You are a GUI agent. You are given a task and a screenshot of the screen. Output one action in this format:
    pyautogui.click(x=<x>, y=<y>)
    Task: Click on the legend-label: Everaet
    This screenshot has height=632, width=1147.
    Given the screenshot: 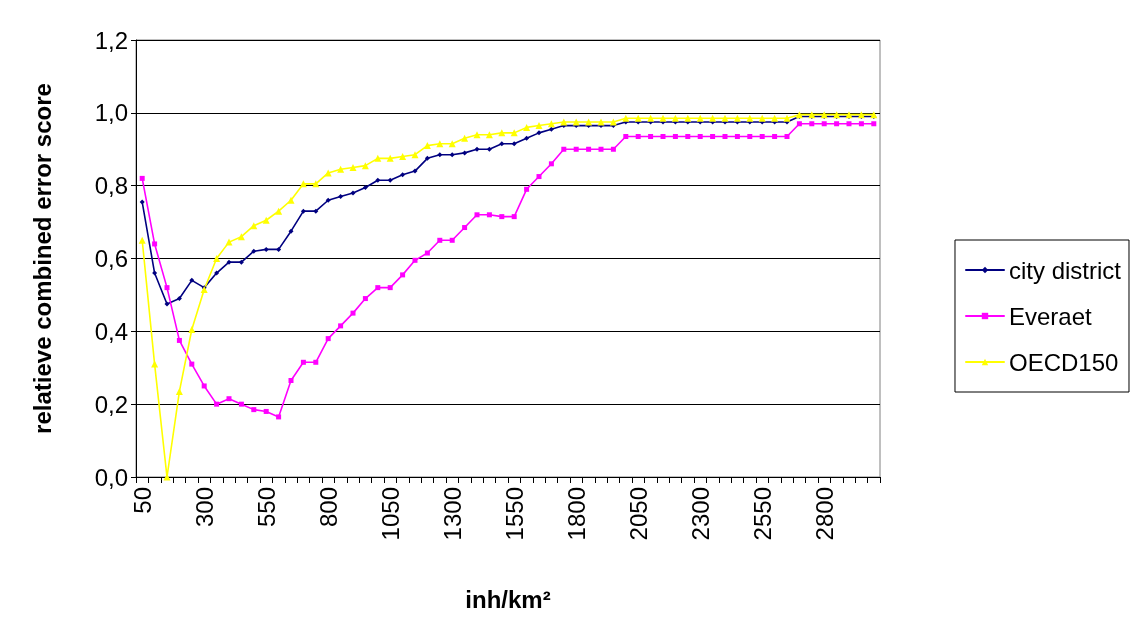 What is the action you would take?
    pyautogui.click(x=1050, y=316)
    